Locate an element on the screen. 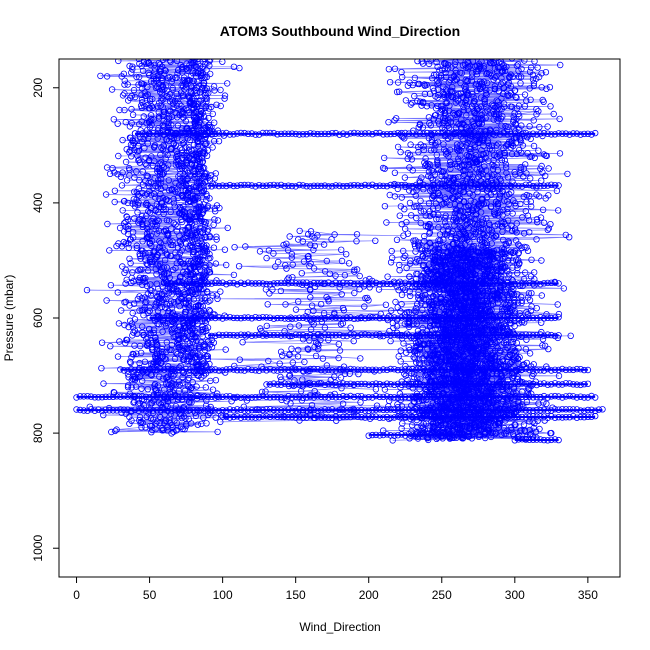  x-tick-label: 50 is located at coordinates (150, 595).